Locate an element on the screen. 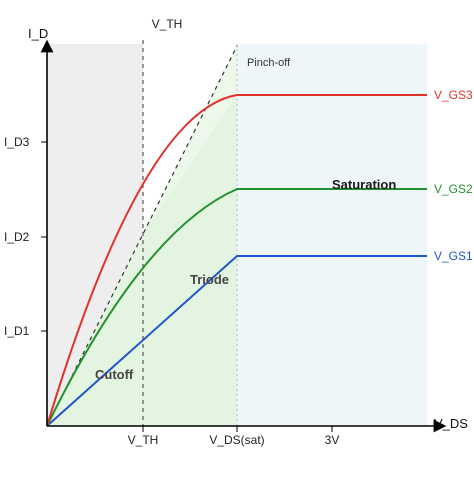 This screenshot has width=474, height=479. y-tick-label-id2: I_D2 is located at coordinates (17, 237).